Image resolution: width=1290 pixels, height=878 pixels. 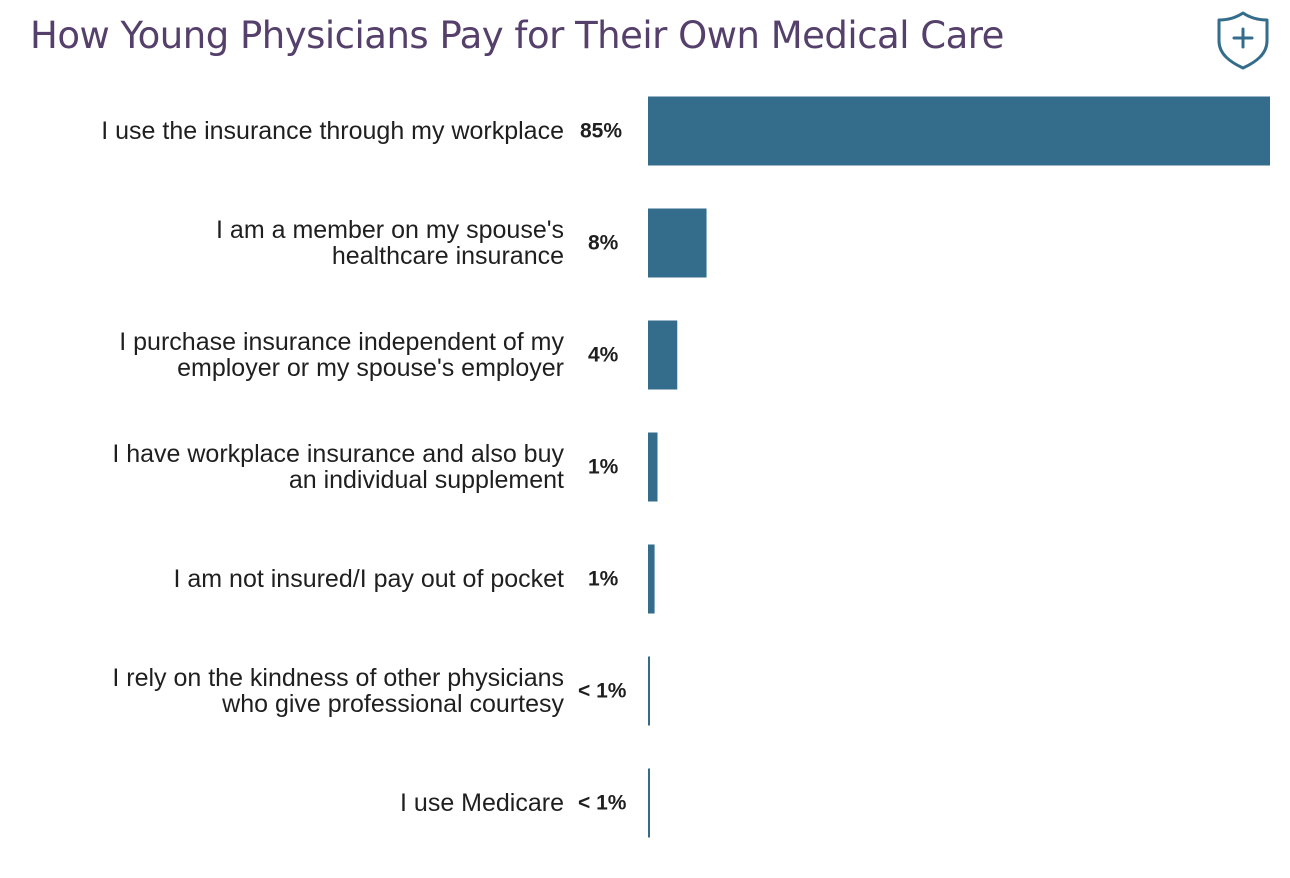 I want to click on value-label: 8%, so click(x=603, y=243).